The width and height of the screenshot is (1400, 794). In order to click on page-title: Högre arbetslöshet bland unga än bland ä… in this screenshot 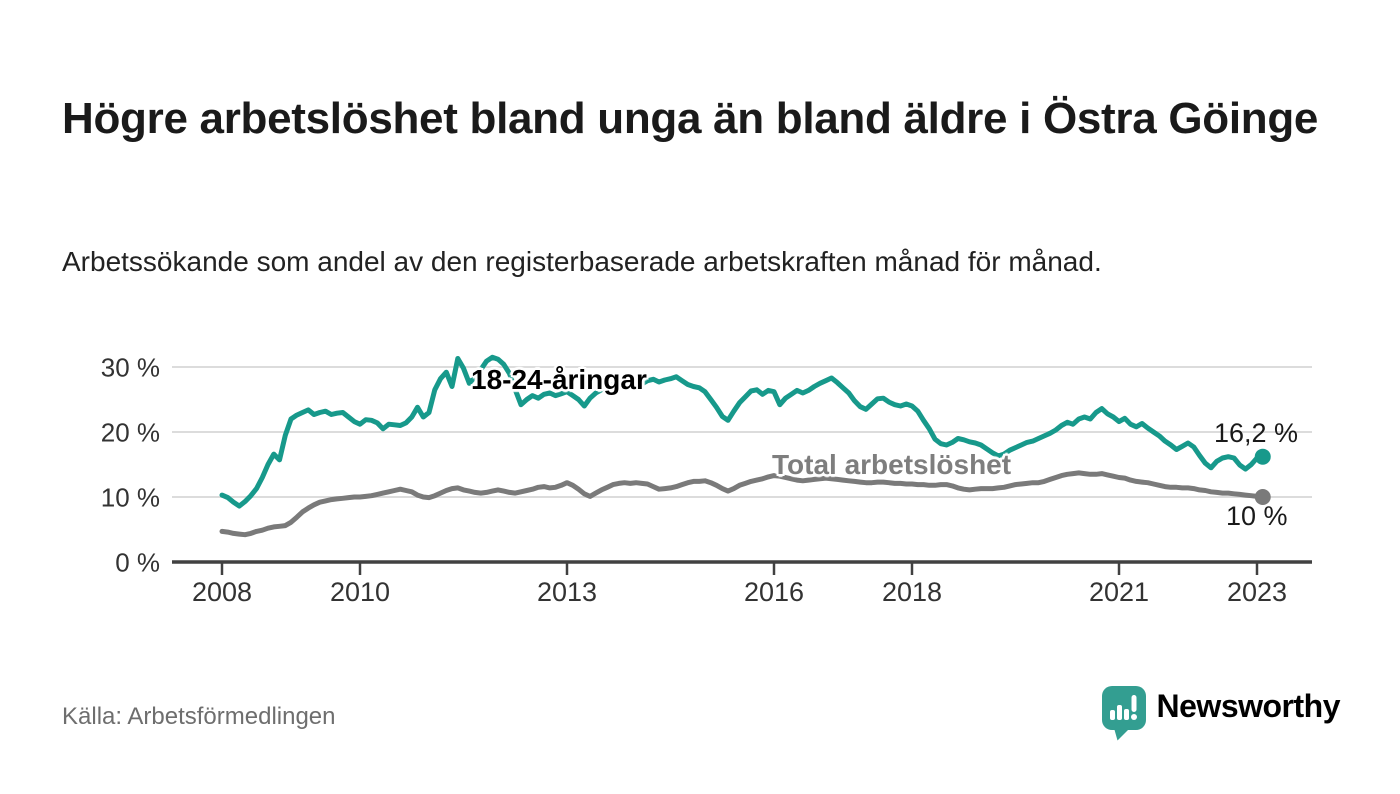, I will do `click(690, 119)`.